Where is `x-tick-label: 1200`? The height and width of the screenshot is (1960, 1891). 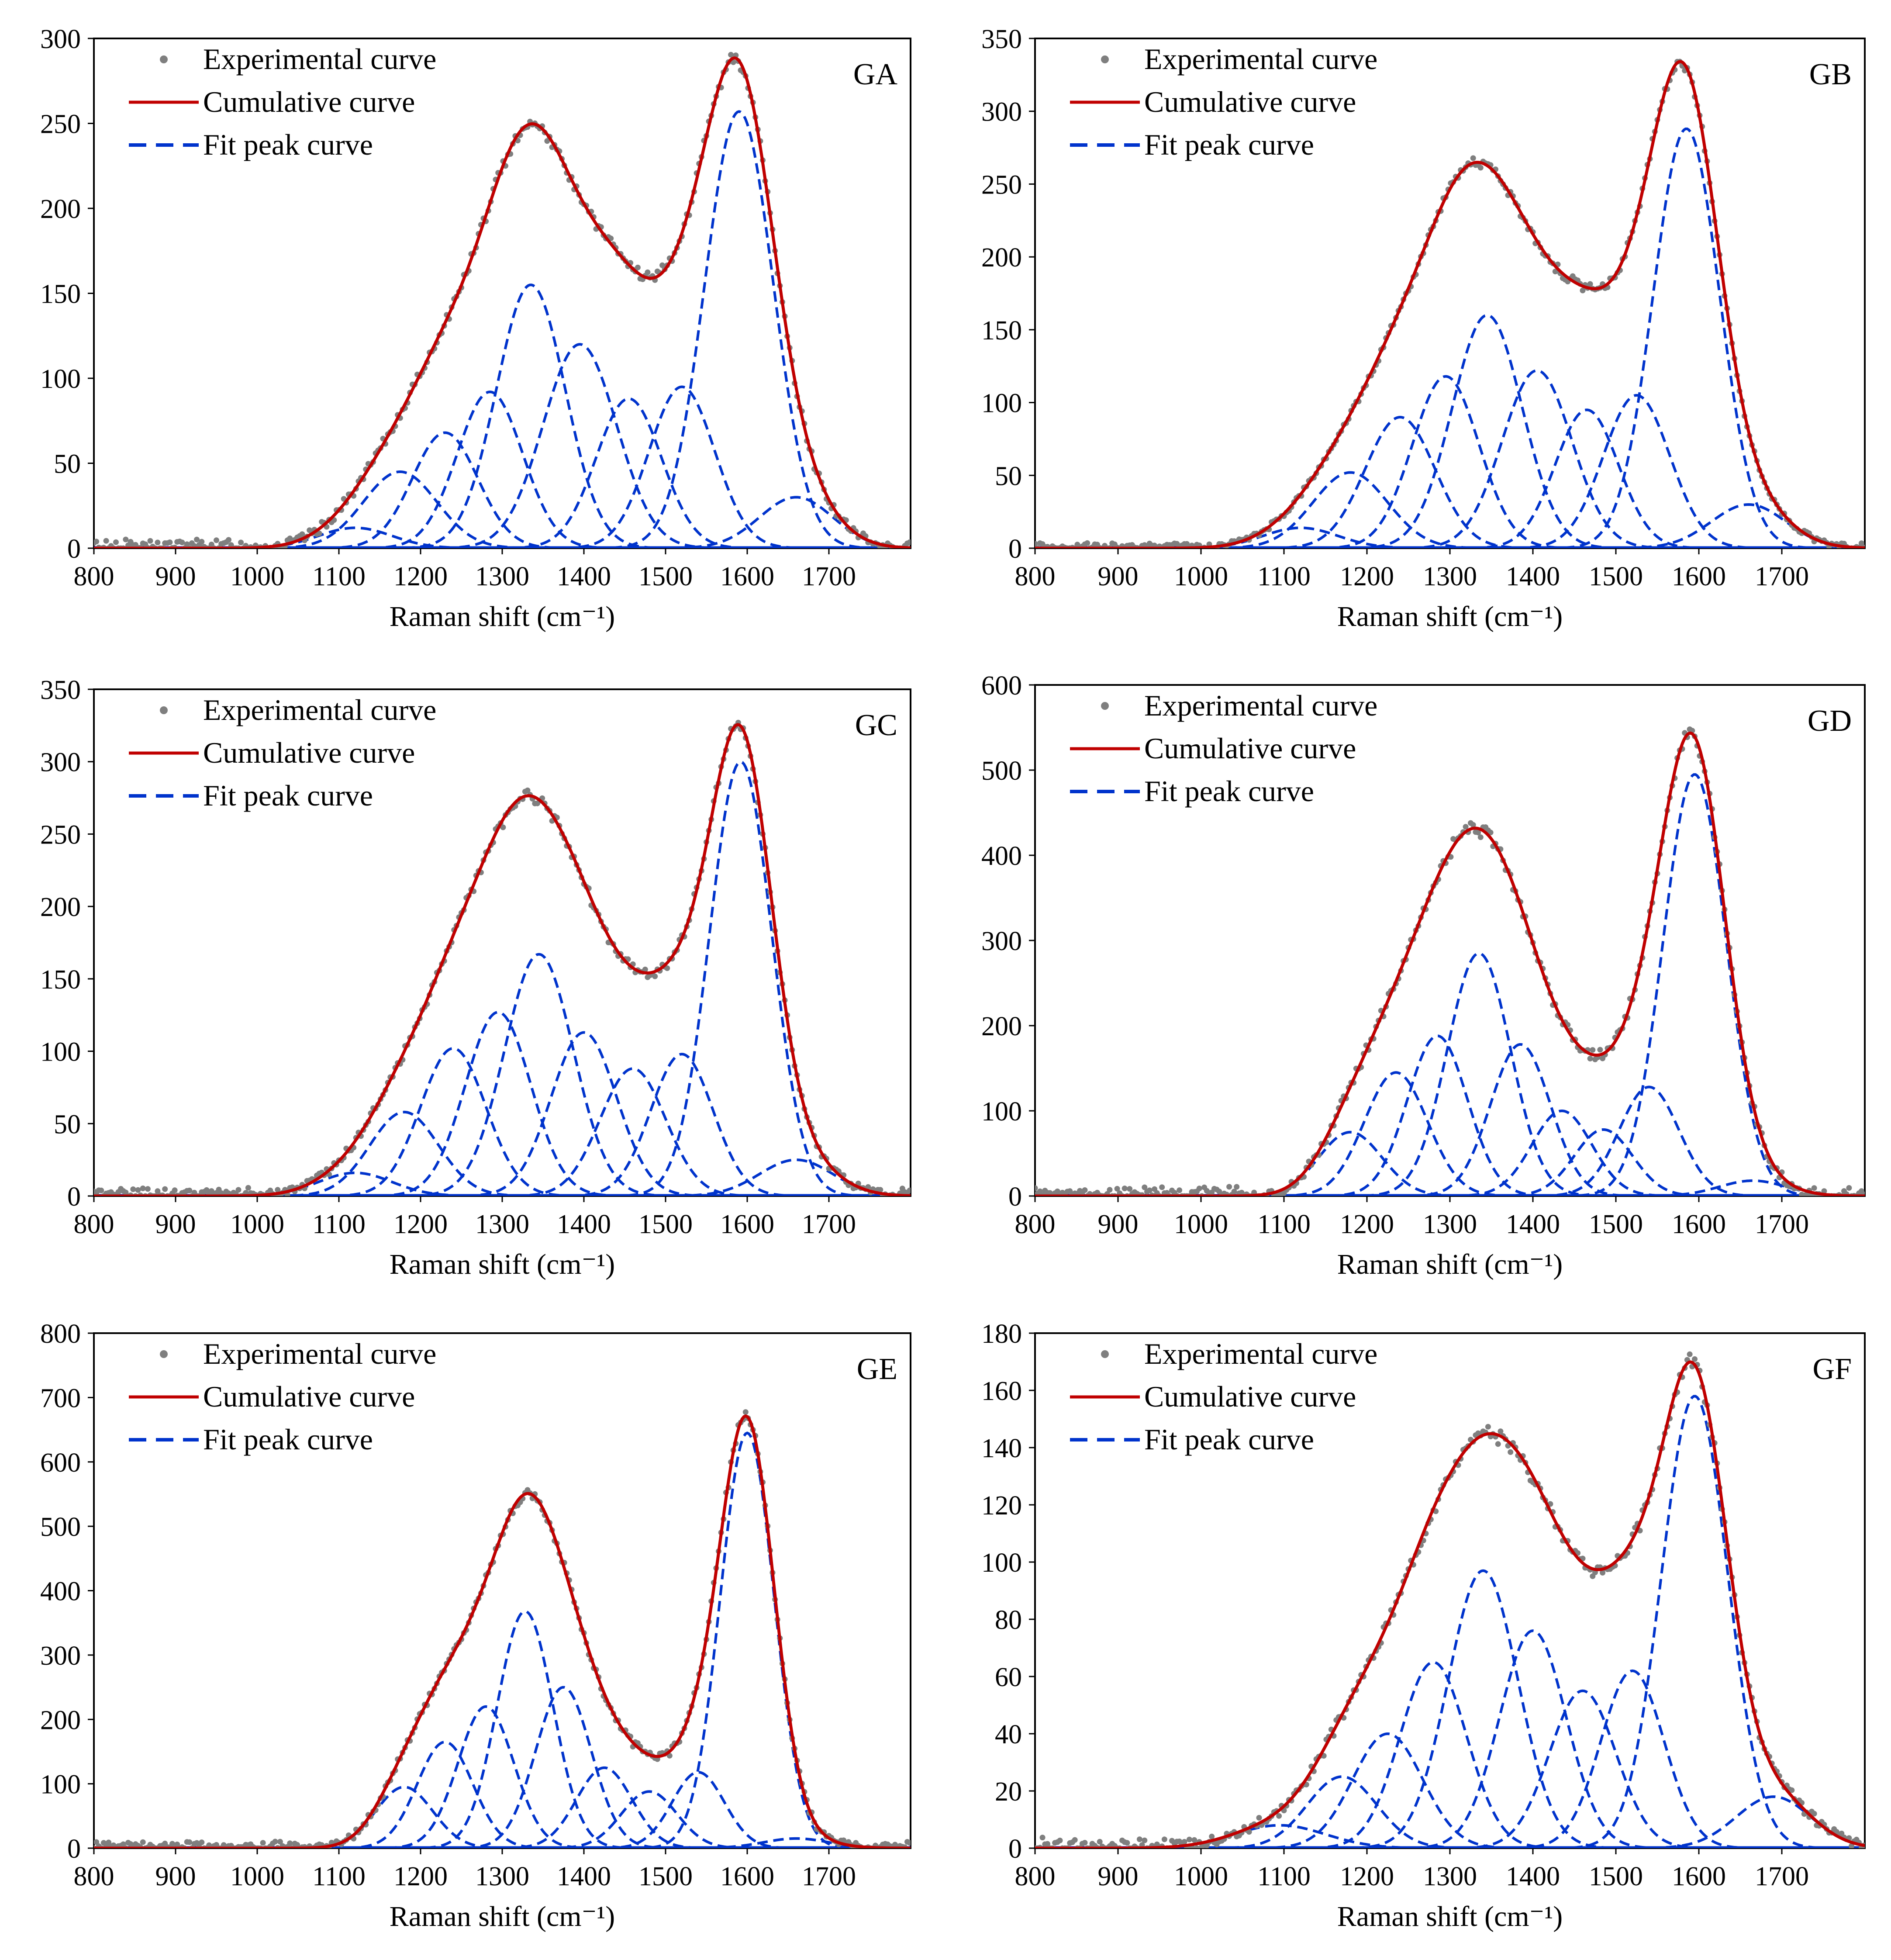 x-tick-label: 1200 is located at coordinates (421, 1876).